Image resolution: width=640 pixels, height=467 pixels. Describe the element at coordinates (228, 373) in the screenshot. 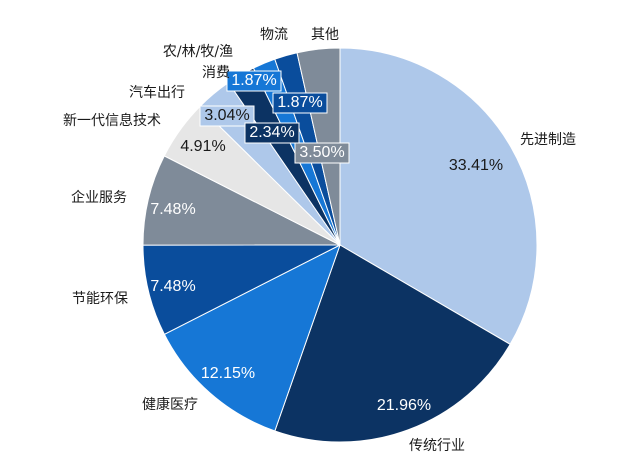

I see `slice-value-label: 12.15%` at that location.